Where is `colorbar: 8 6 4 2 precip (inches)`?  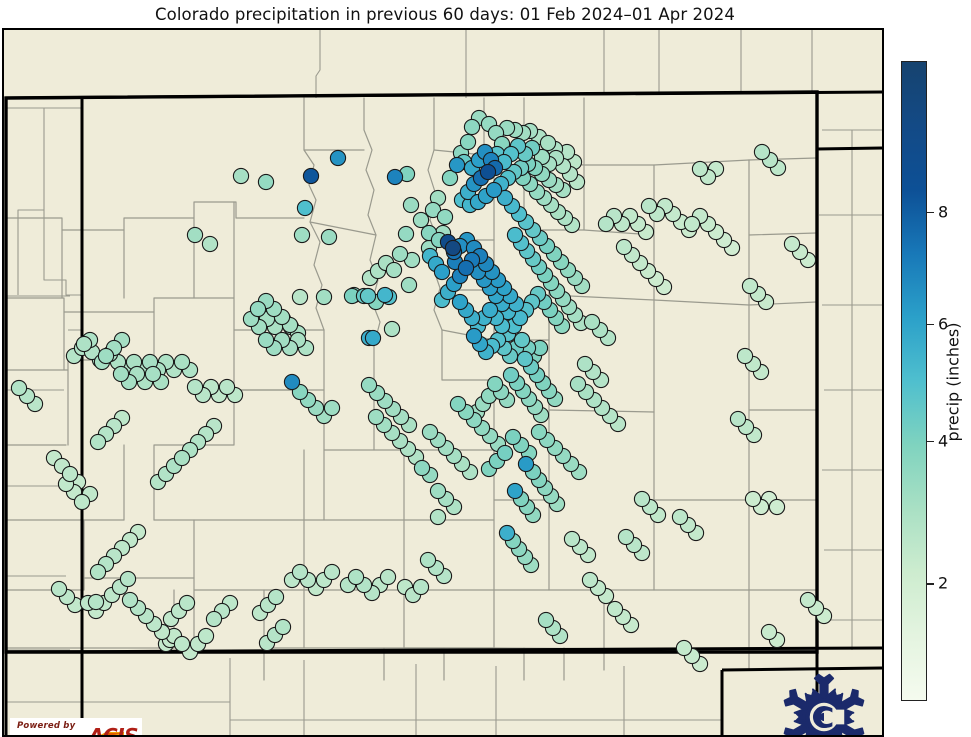
colorbar: 8 6 4 2 precip (inches) is located at coordinates (936, 382).